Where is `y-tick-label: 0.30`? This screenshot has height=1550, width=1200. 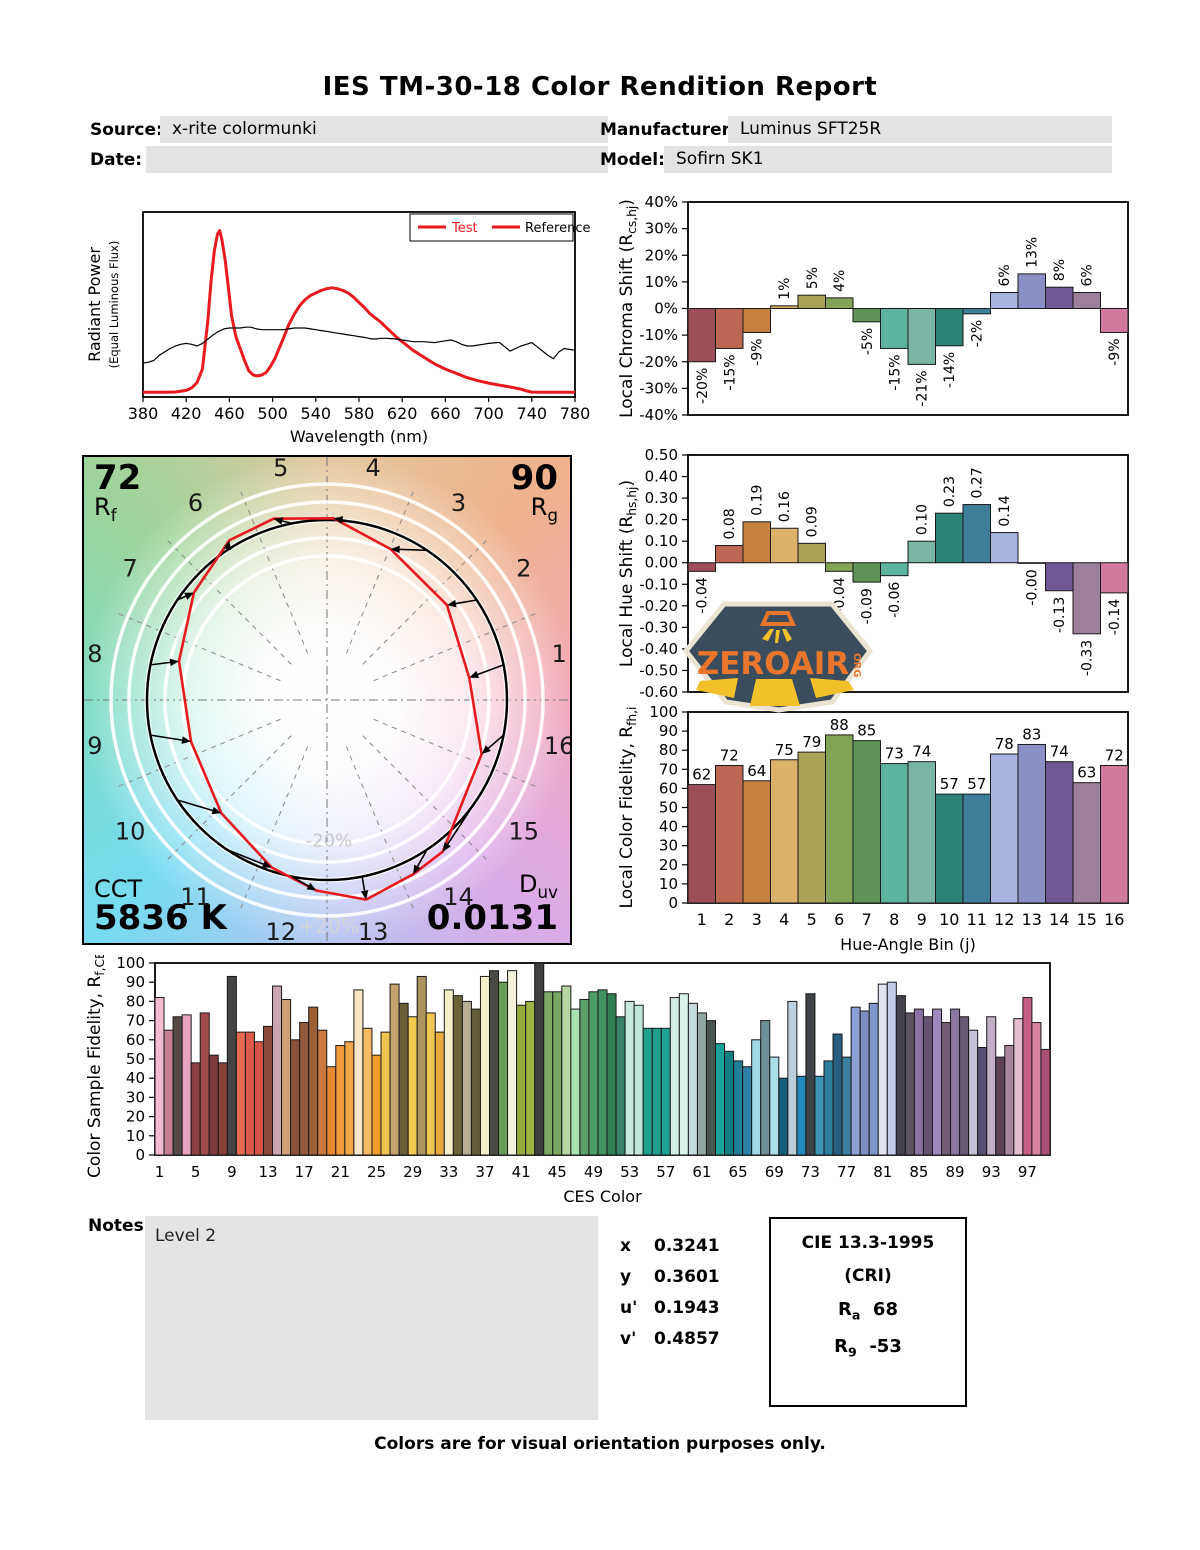 y-tick-label: 0.30 is located at coordinates (661, 498).